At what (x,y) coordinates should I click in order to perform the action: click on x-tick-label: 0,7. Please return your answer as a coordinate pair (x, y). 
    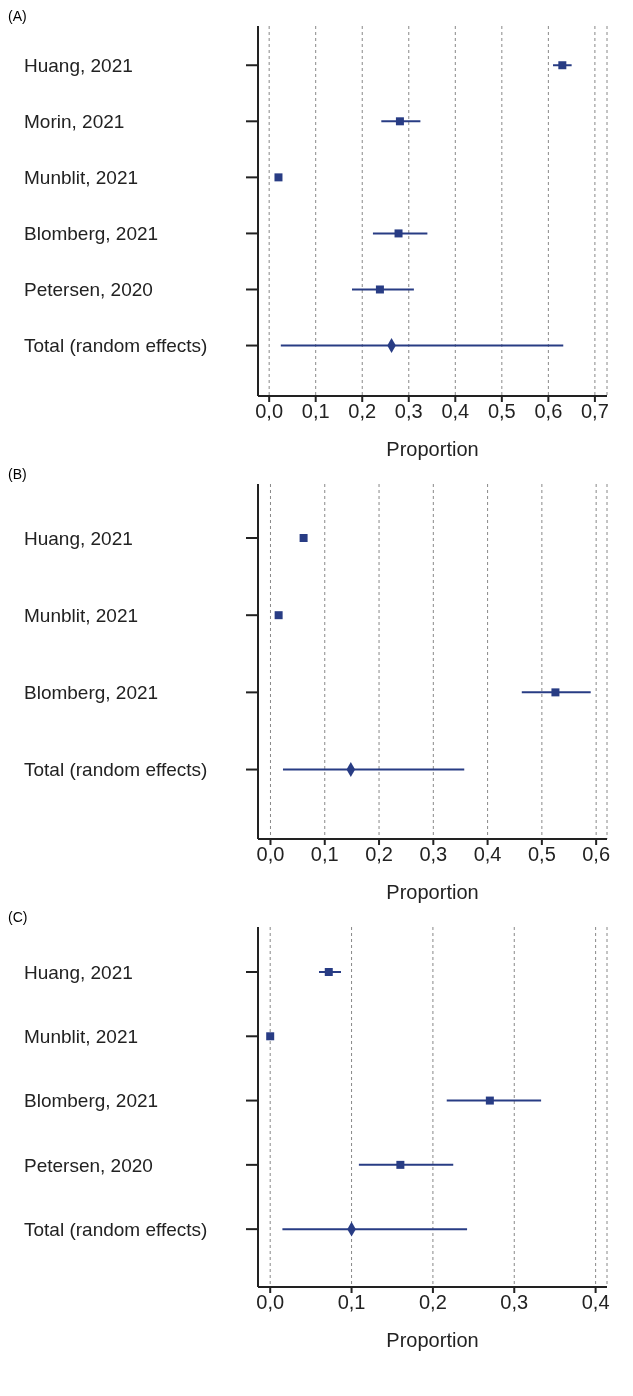
    Looking at the image, I should click on (595, 411).